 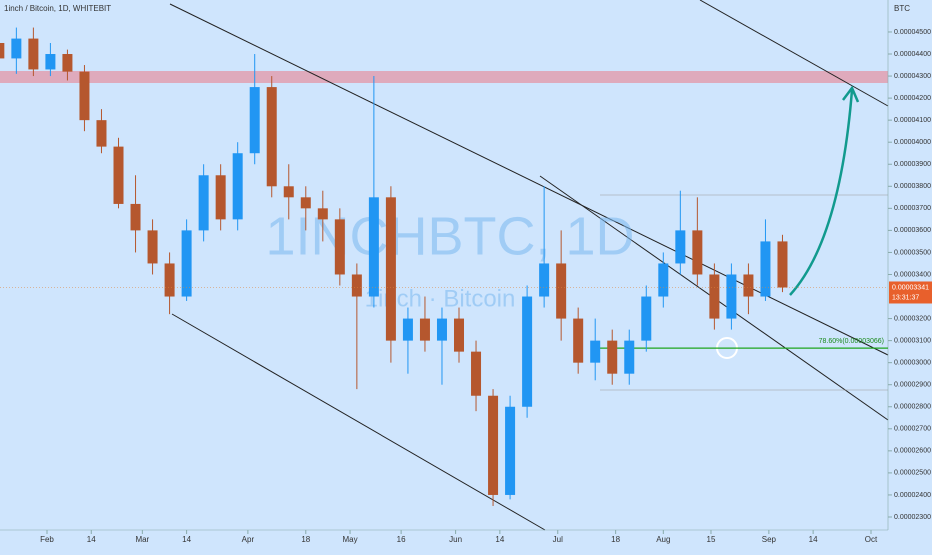 What do you see at coordinates (912, 164) in the screenshot?
I see `y-tick-label: 0.00003900` at bounding box center [912, 164].